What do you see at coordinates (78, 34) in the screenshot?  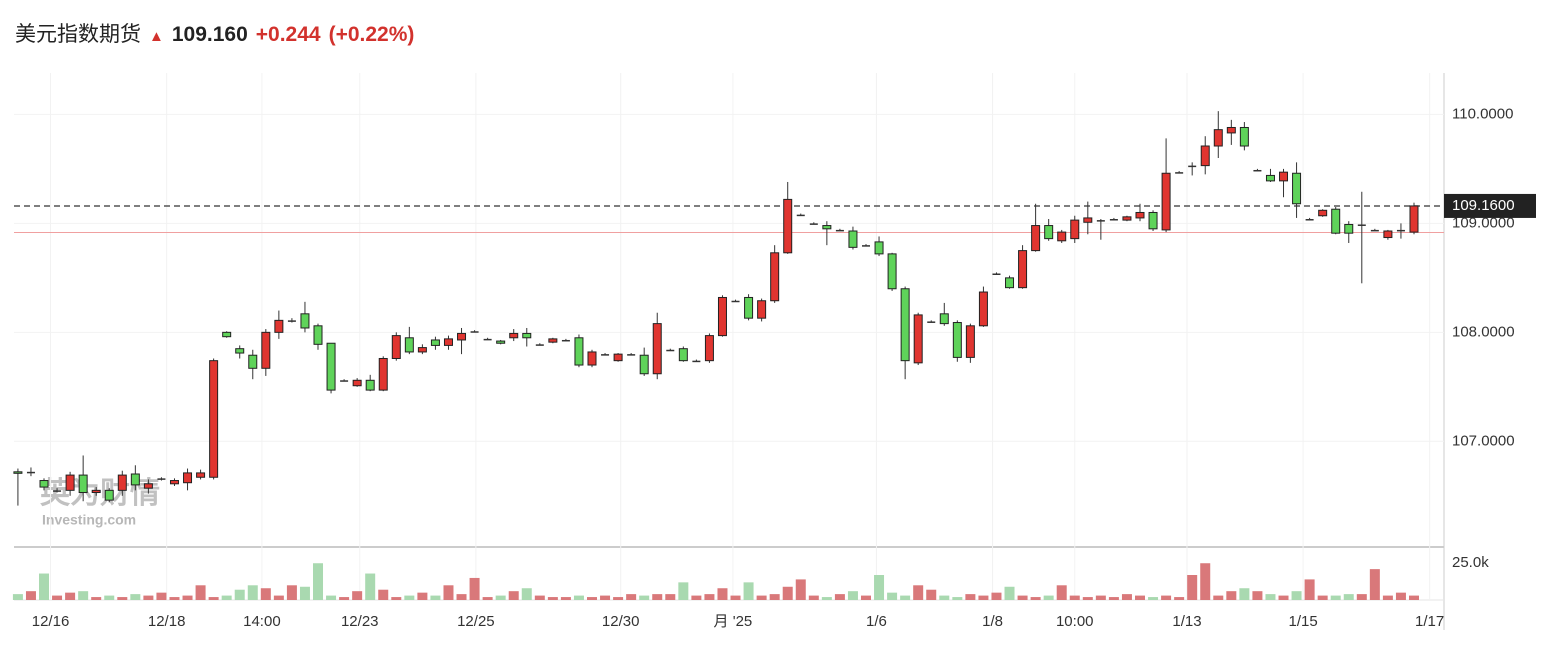 I see `title: 美元指数期货` at bounding box center [78, 34].